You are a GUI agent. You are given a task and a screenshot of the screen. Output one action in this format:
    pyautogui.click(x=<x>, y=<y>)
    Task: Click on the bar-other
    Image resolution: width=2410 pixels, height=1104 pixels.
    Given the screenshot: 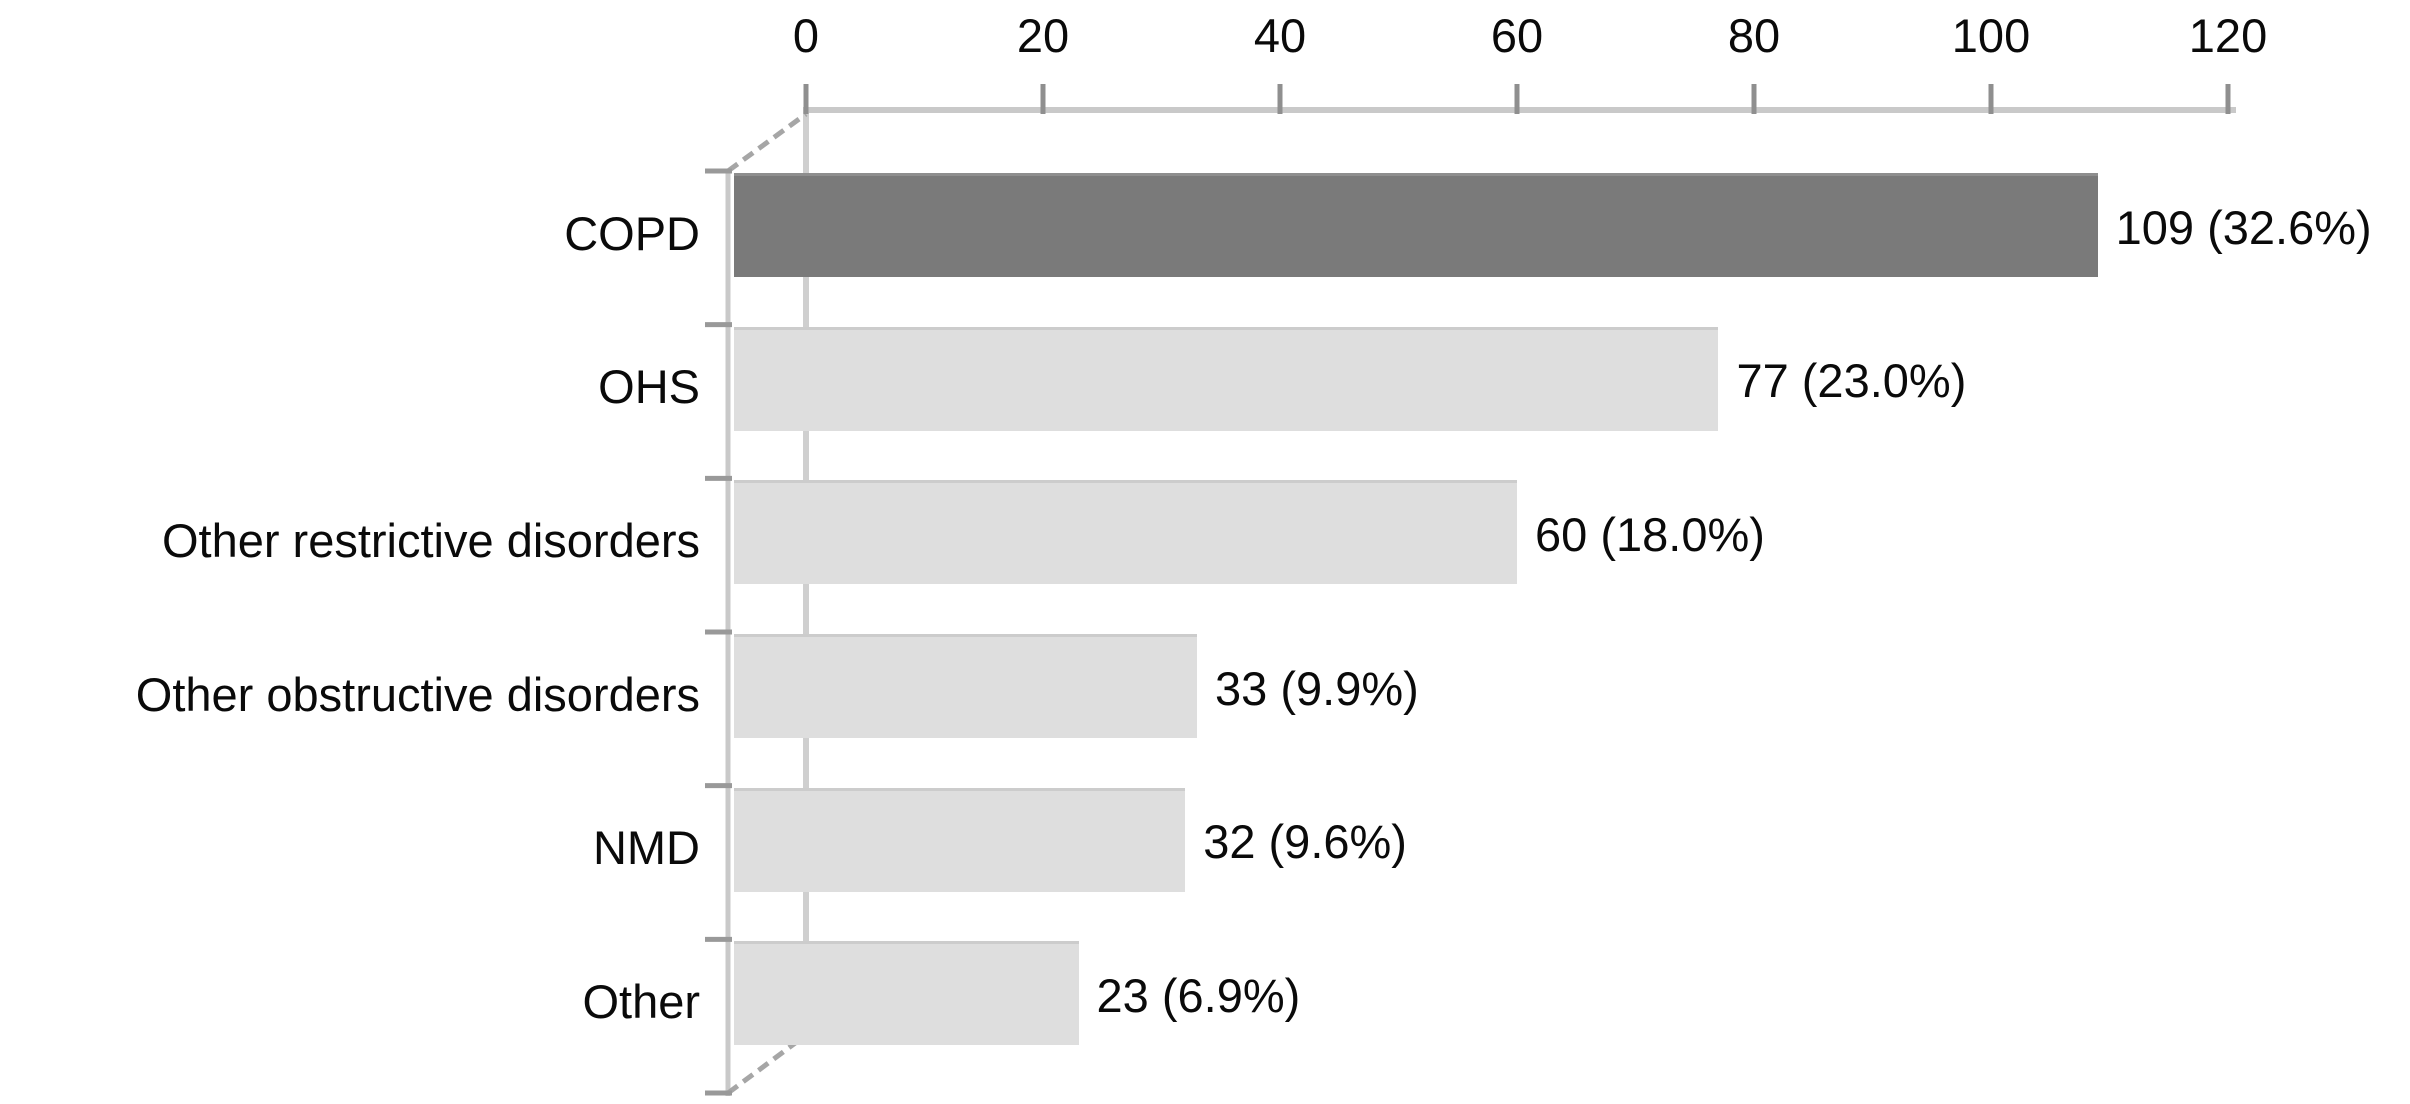 What is the action you would take?
    pyautogui.click(x=906, y=993)
    